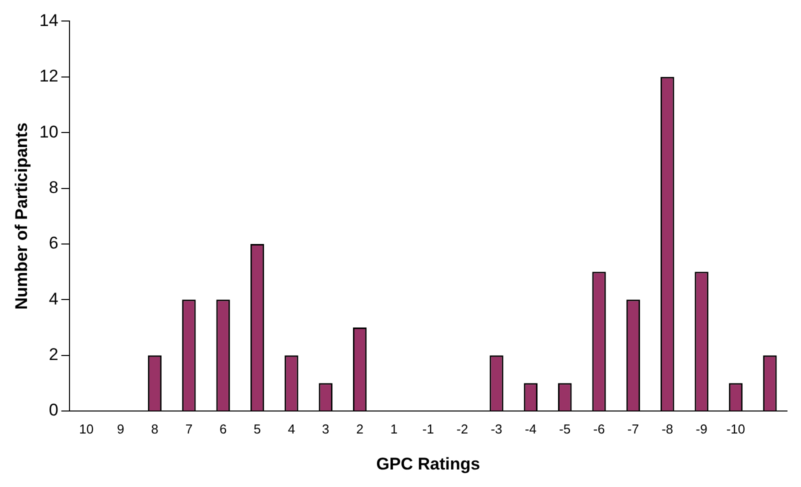 The width and height of the screenshot is (801, 487). What do you see at coordinates (223, 428) in the screenshot?
I see `x-tick-label: 6` at bounding box center [223, 428].